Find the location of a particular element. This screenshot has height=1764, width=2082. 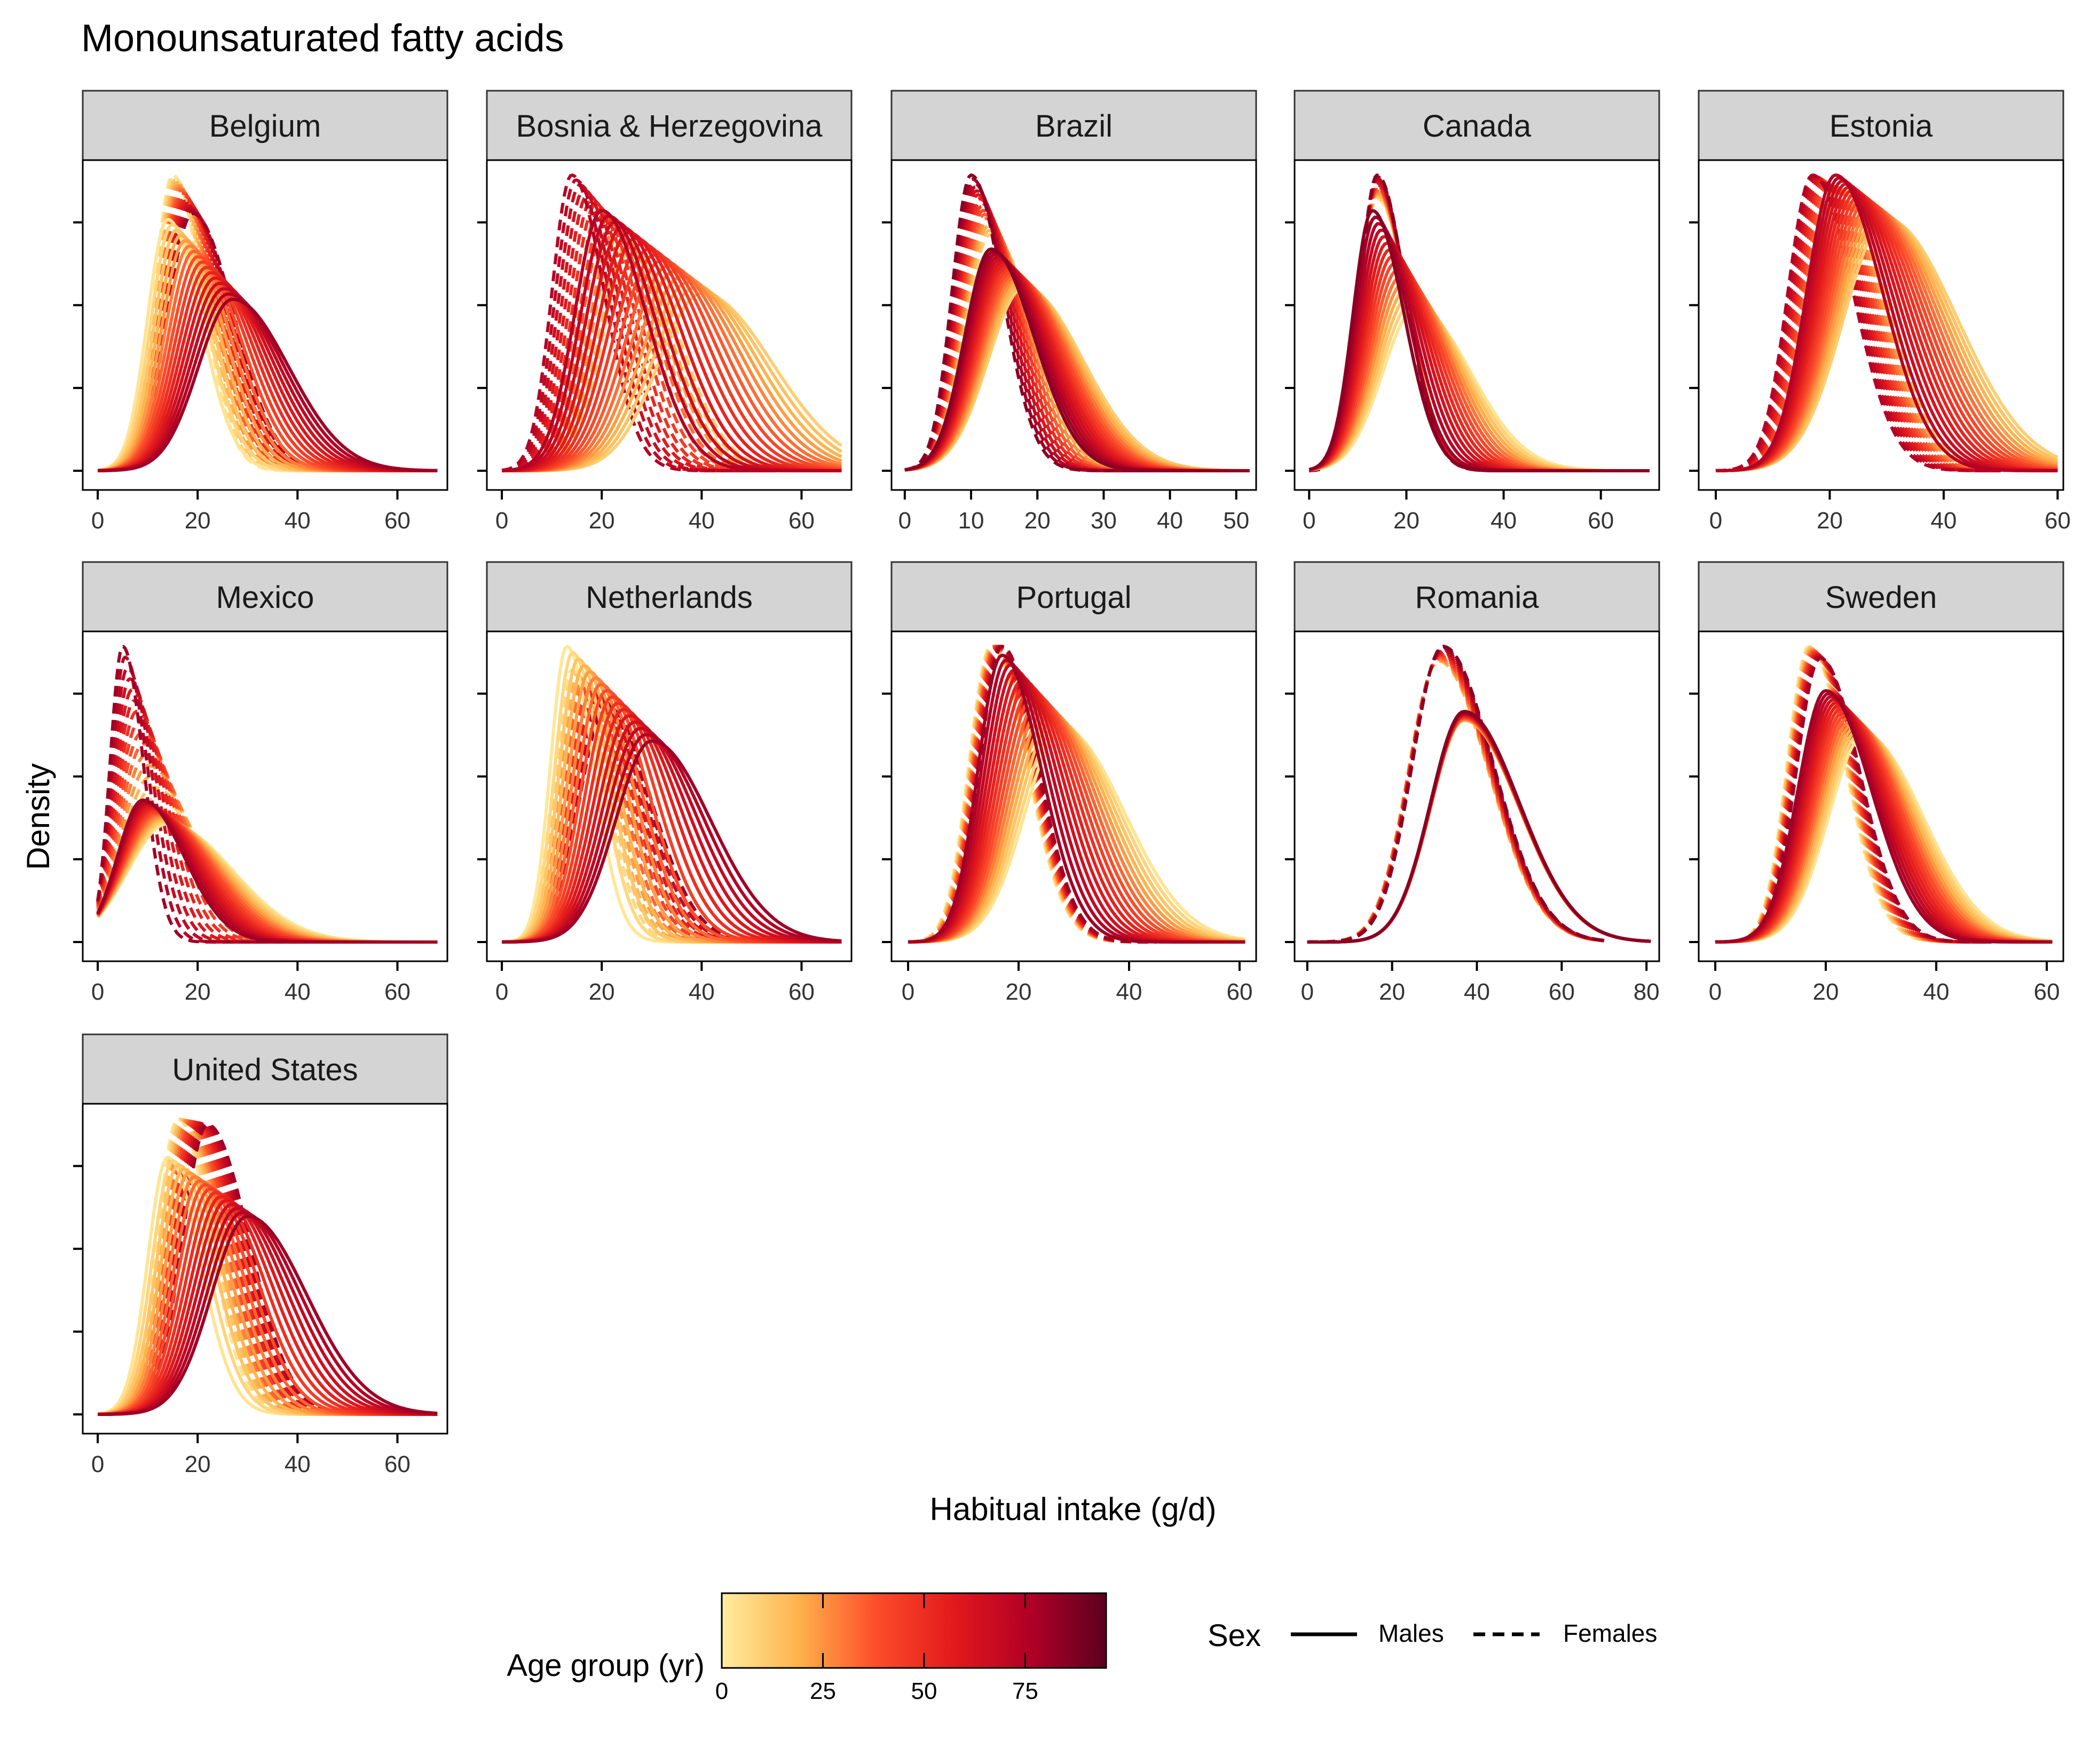

strip-united-states is located at coordinates (265, 1069).